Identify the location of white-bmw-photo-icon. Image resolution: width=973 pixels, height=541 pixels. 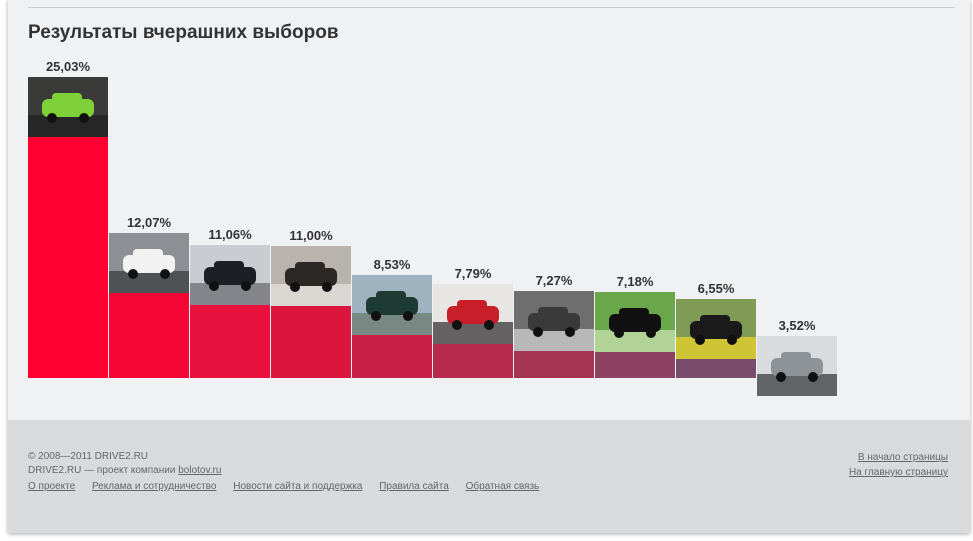
(149, 263).